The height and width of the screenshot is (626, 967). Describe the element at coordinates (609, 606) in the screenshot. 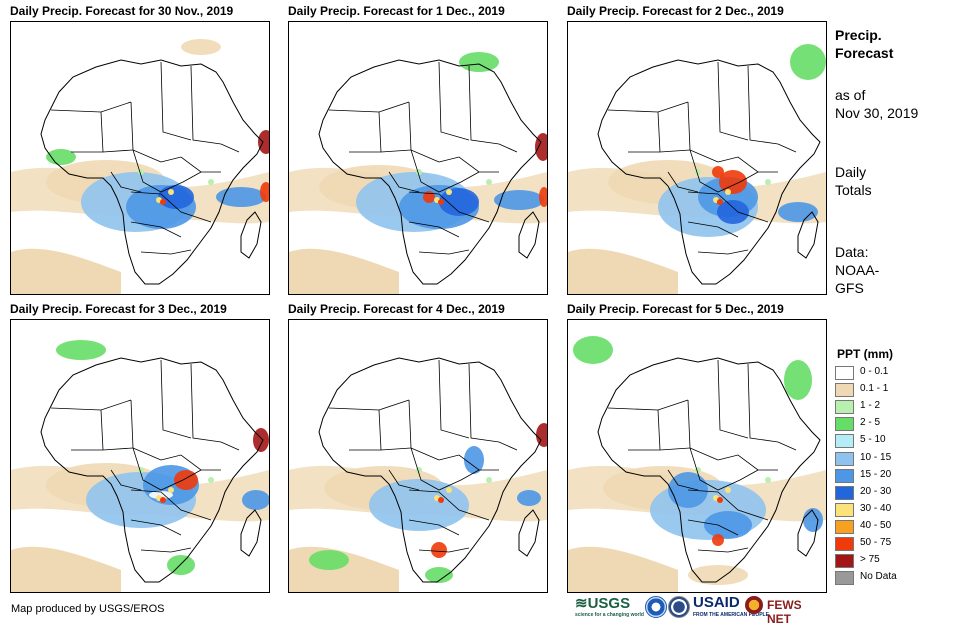

I see `usgs-logo: ≋USGS science for a changing world` at that location.